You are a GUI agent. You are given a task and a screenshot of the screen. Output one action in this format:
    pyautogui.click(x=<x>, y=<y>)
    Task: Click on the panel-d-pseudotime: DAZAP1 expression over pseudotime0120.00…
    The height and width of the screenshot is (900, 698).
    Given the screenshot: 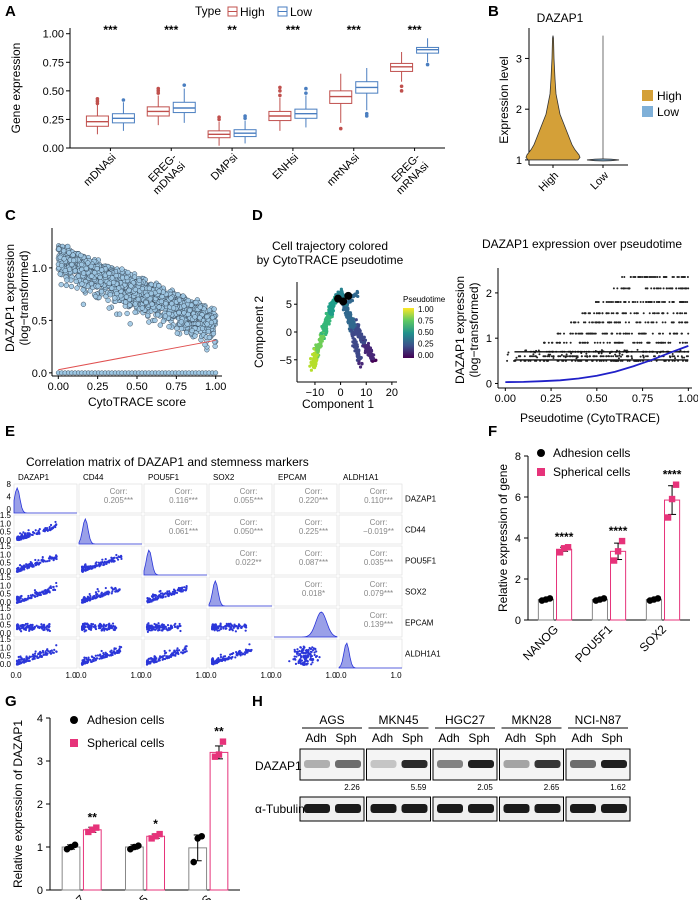 What is the action you would take?
    pyautogui.click(x=575, y=331)
    